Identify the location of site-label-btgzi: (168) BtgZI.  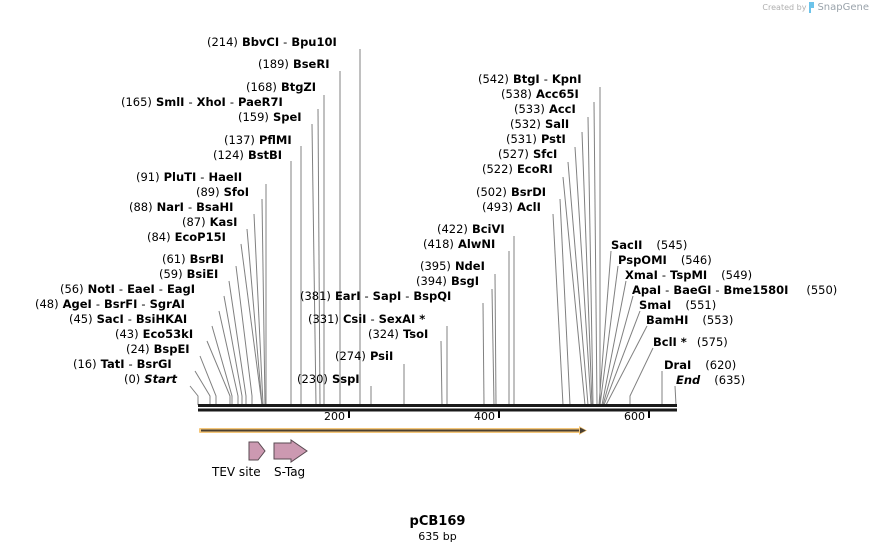
(281, 87).